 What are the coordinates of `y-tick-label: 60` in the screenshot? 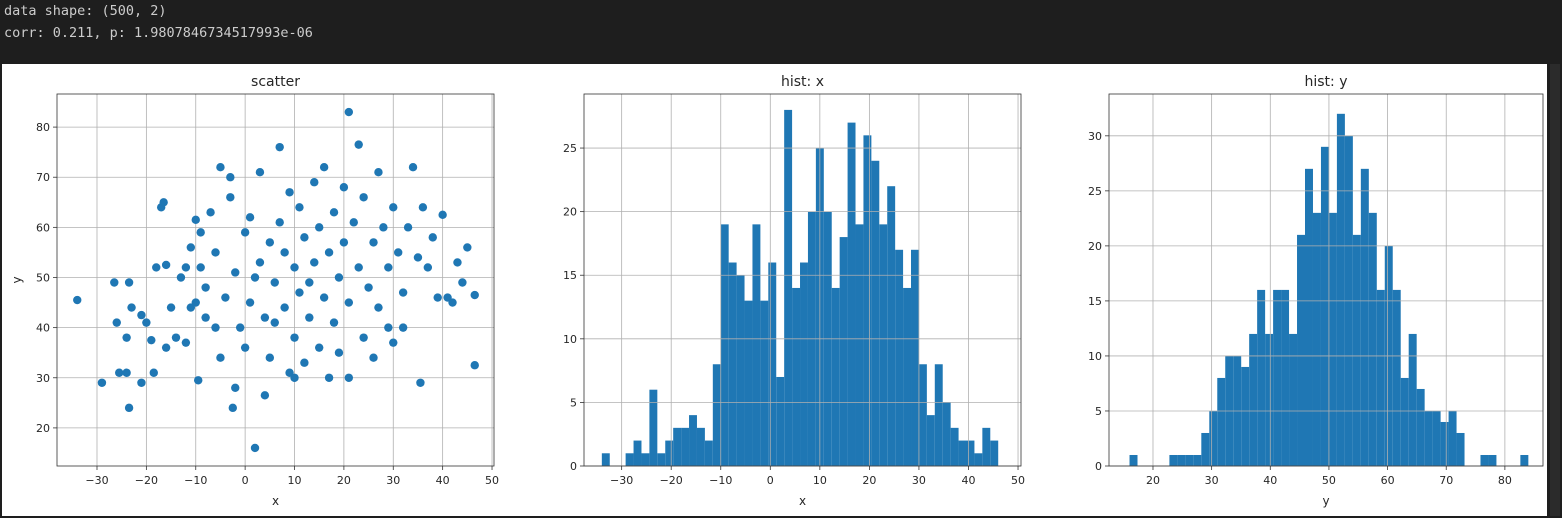 It's located at (43, 227).